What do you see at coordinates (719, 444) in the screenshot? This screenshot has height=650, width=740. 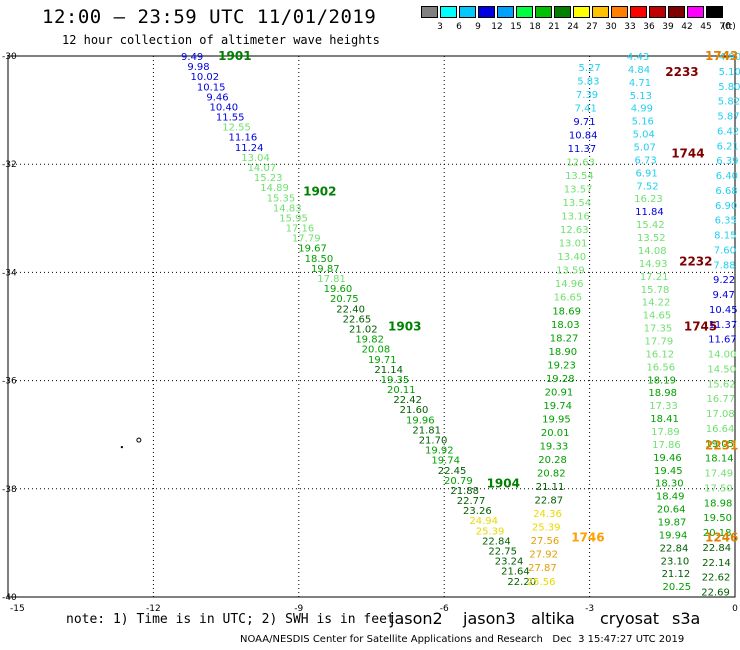 I see `swh-value: 19.05` at bounding box center [719, 444].